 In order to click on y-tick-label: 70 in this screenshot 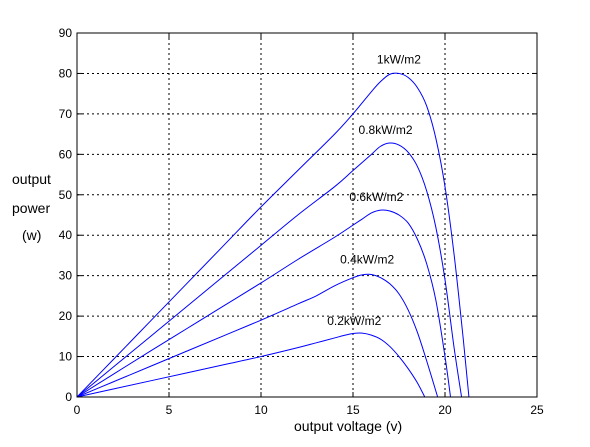, I will do `click(66, 114)`.